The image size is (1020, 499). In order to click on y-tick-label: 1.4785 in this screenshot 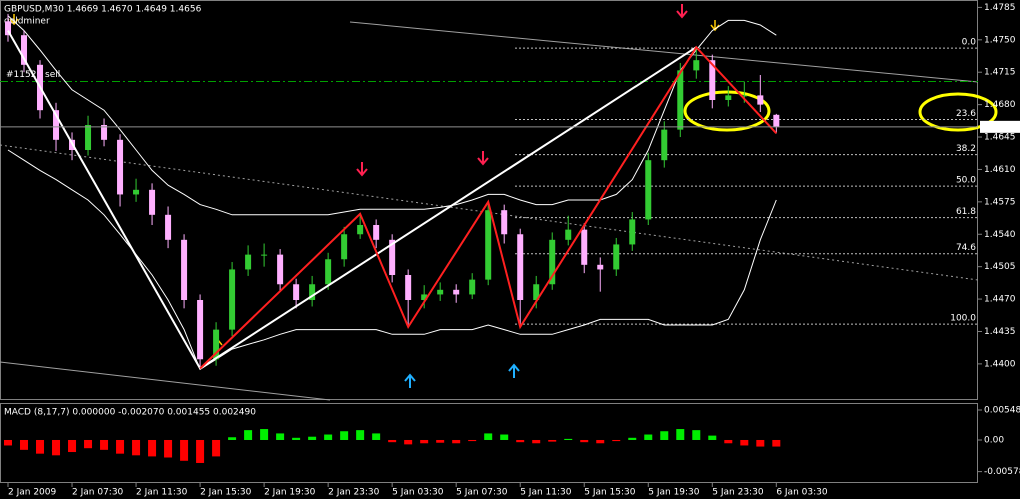, I will do `click(1000, 8)`.